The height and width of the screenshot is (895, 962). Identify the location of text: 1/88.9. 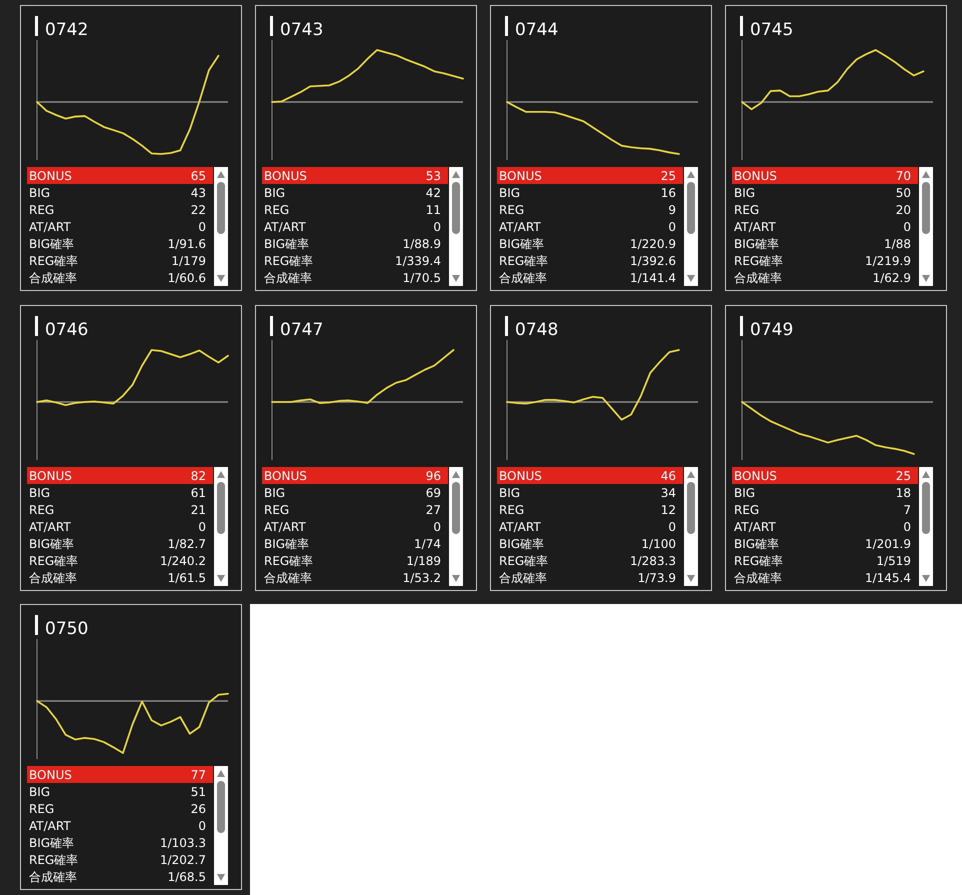
(421, 244).